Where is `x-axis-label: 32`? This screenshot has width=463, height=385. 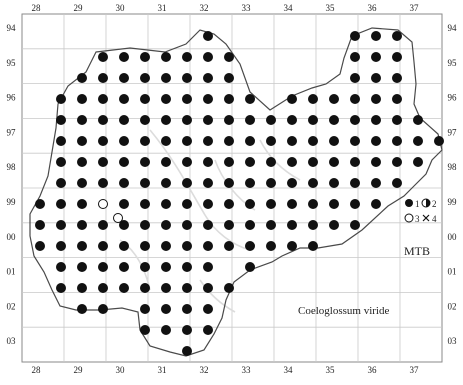
x-axis-label: 32 is located at coordinates (204, 8).